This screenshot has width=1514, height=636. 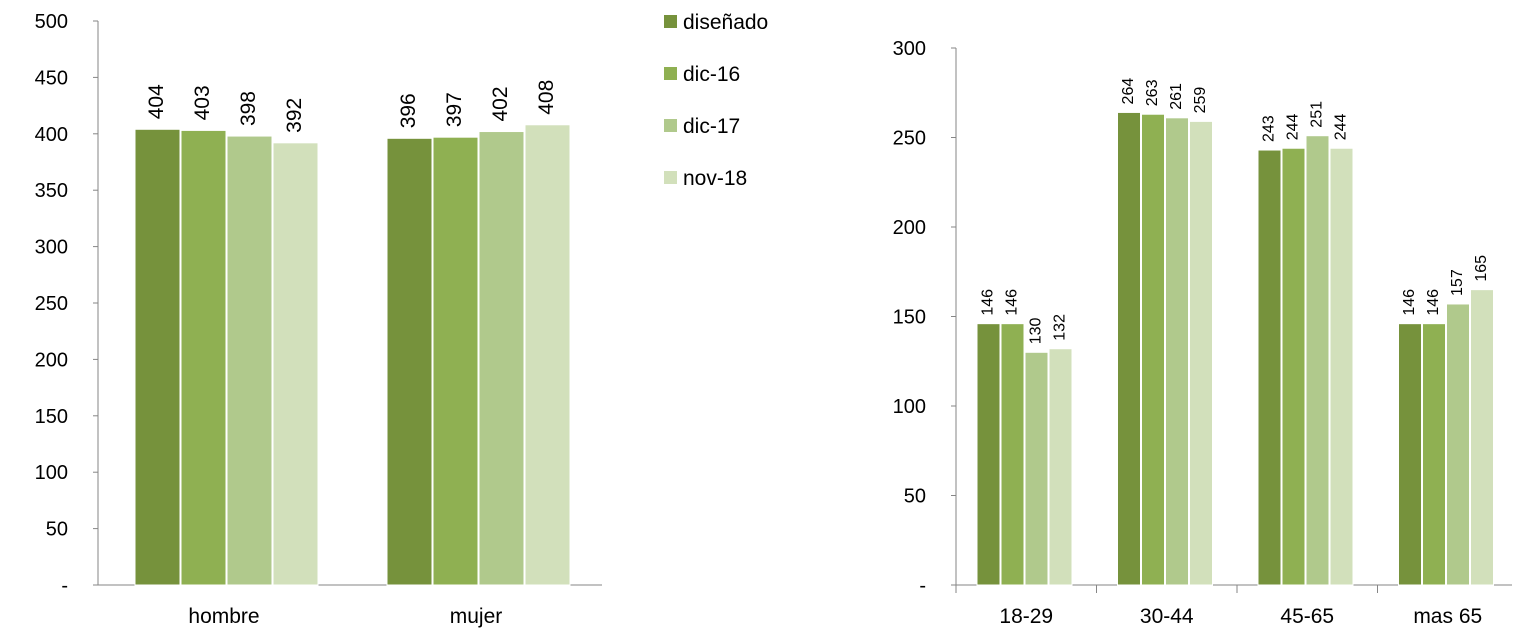 What do you see at coordinates (51, 473) in the screenshot?
I see `gender-y-tick-label: 100` at bounding box center [51, 473].